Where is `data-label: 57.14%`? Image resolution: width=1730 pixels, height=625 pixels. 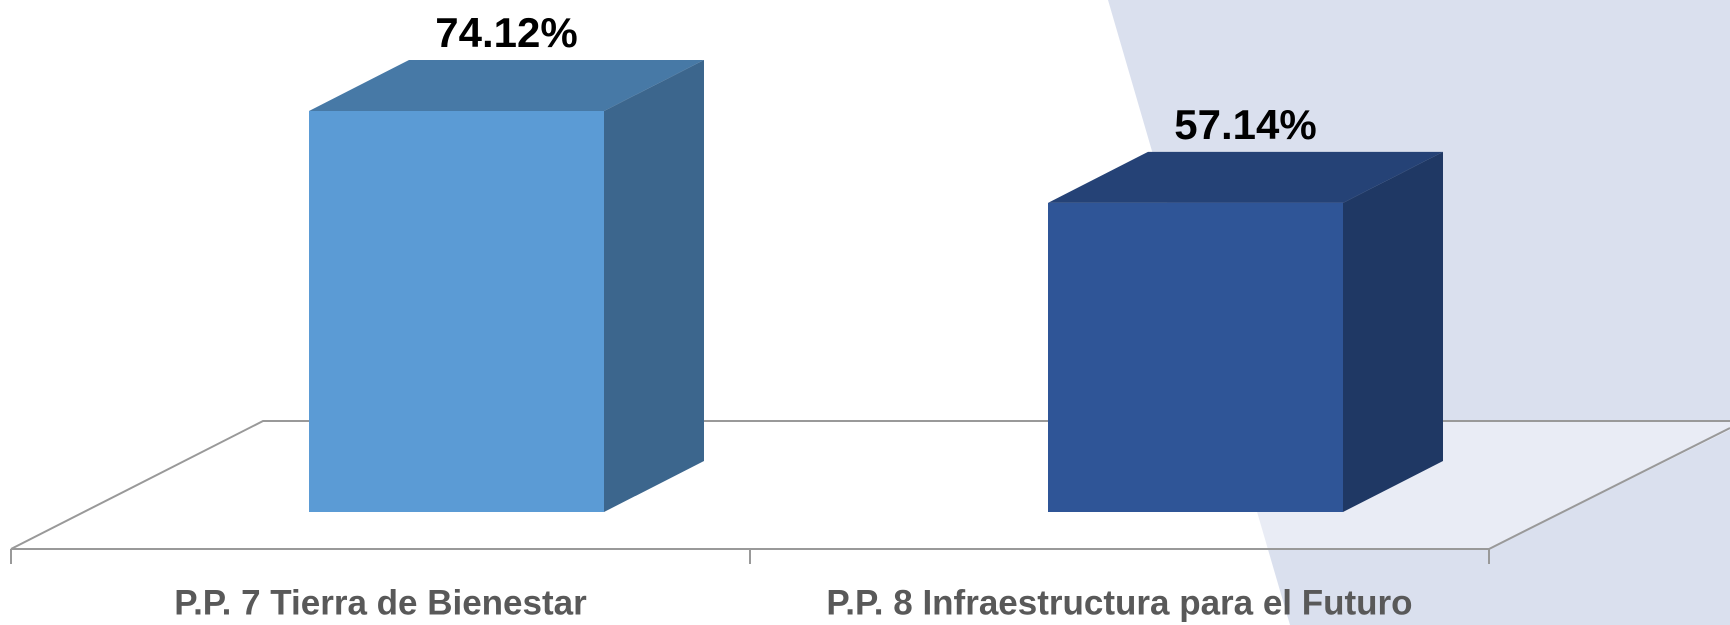
data-label: 57.14% is located at coordinates (1245, 124).